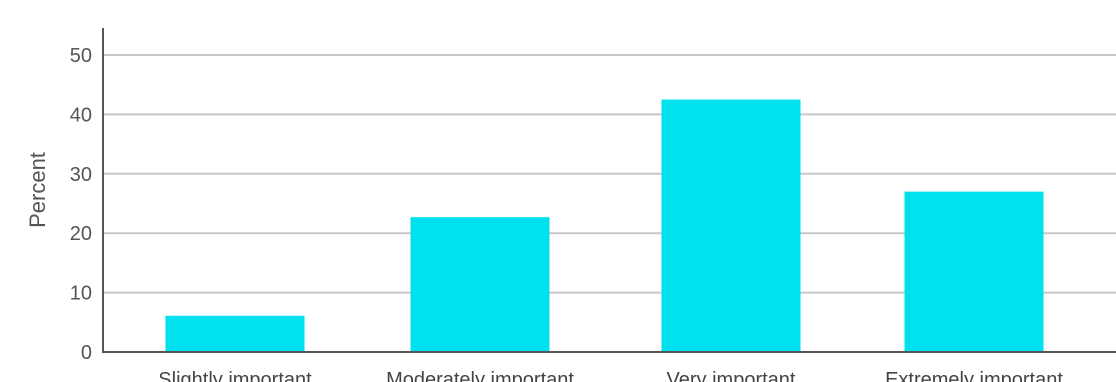  Describe the element at coordinates (81, 56) in the screenshot. I see `y-tick-label: 50` at that location.